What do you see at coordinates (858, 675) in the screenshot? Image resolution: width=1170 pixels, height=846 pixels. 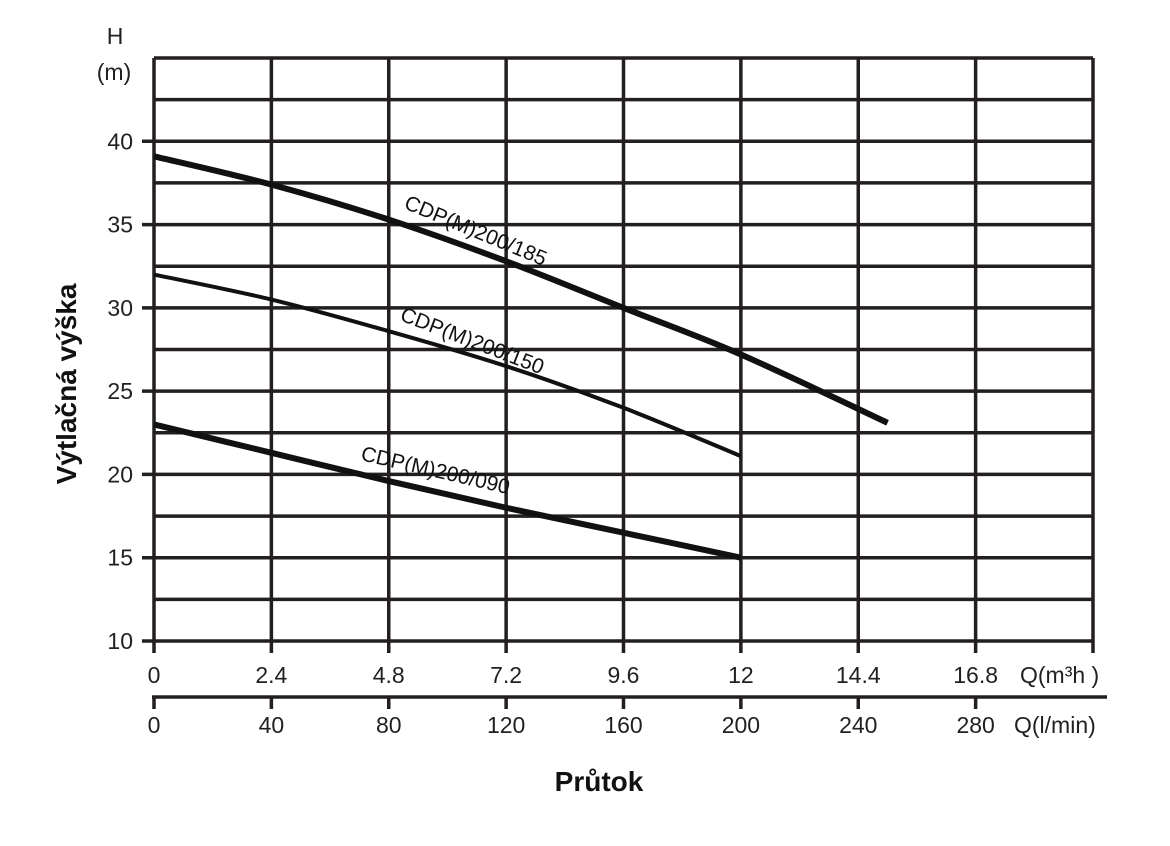 I see `x-tick-label-m3h: 14.4` at bounding box center [858, 675].